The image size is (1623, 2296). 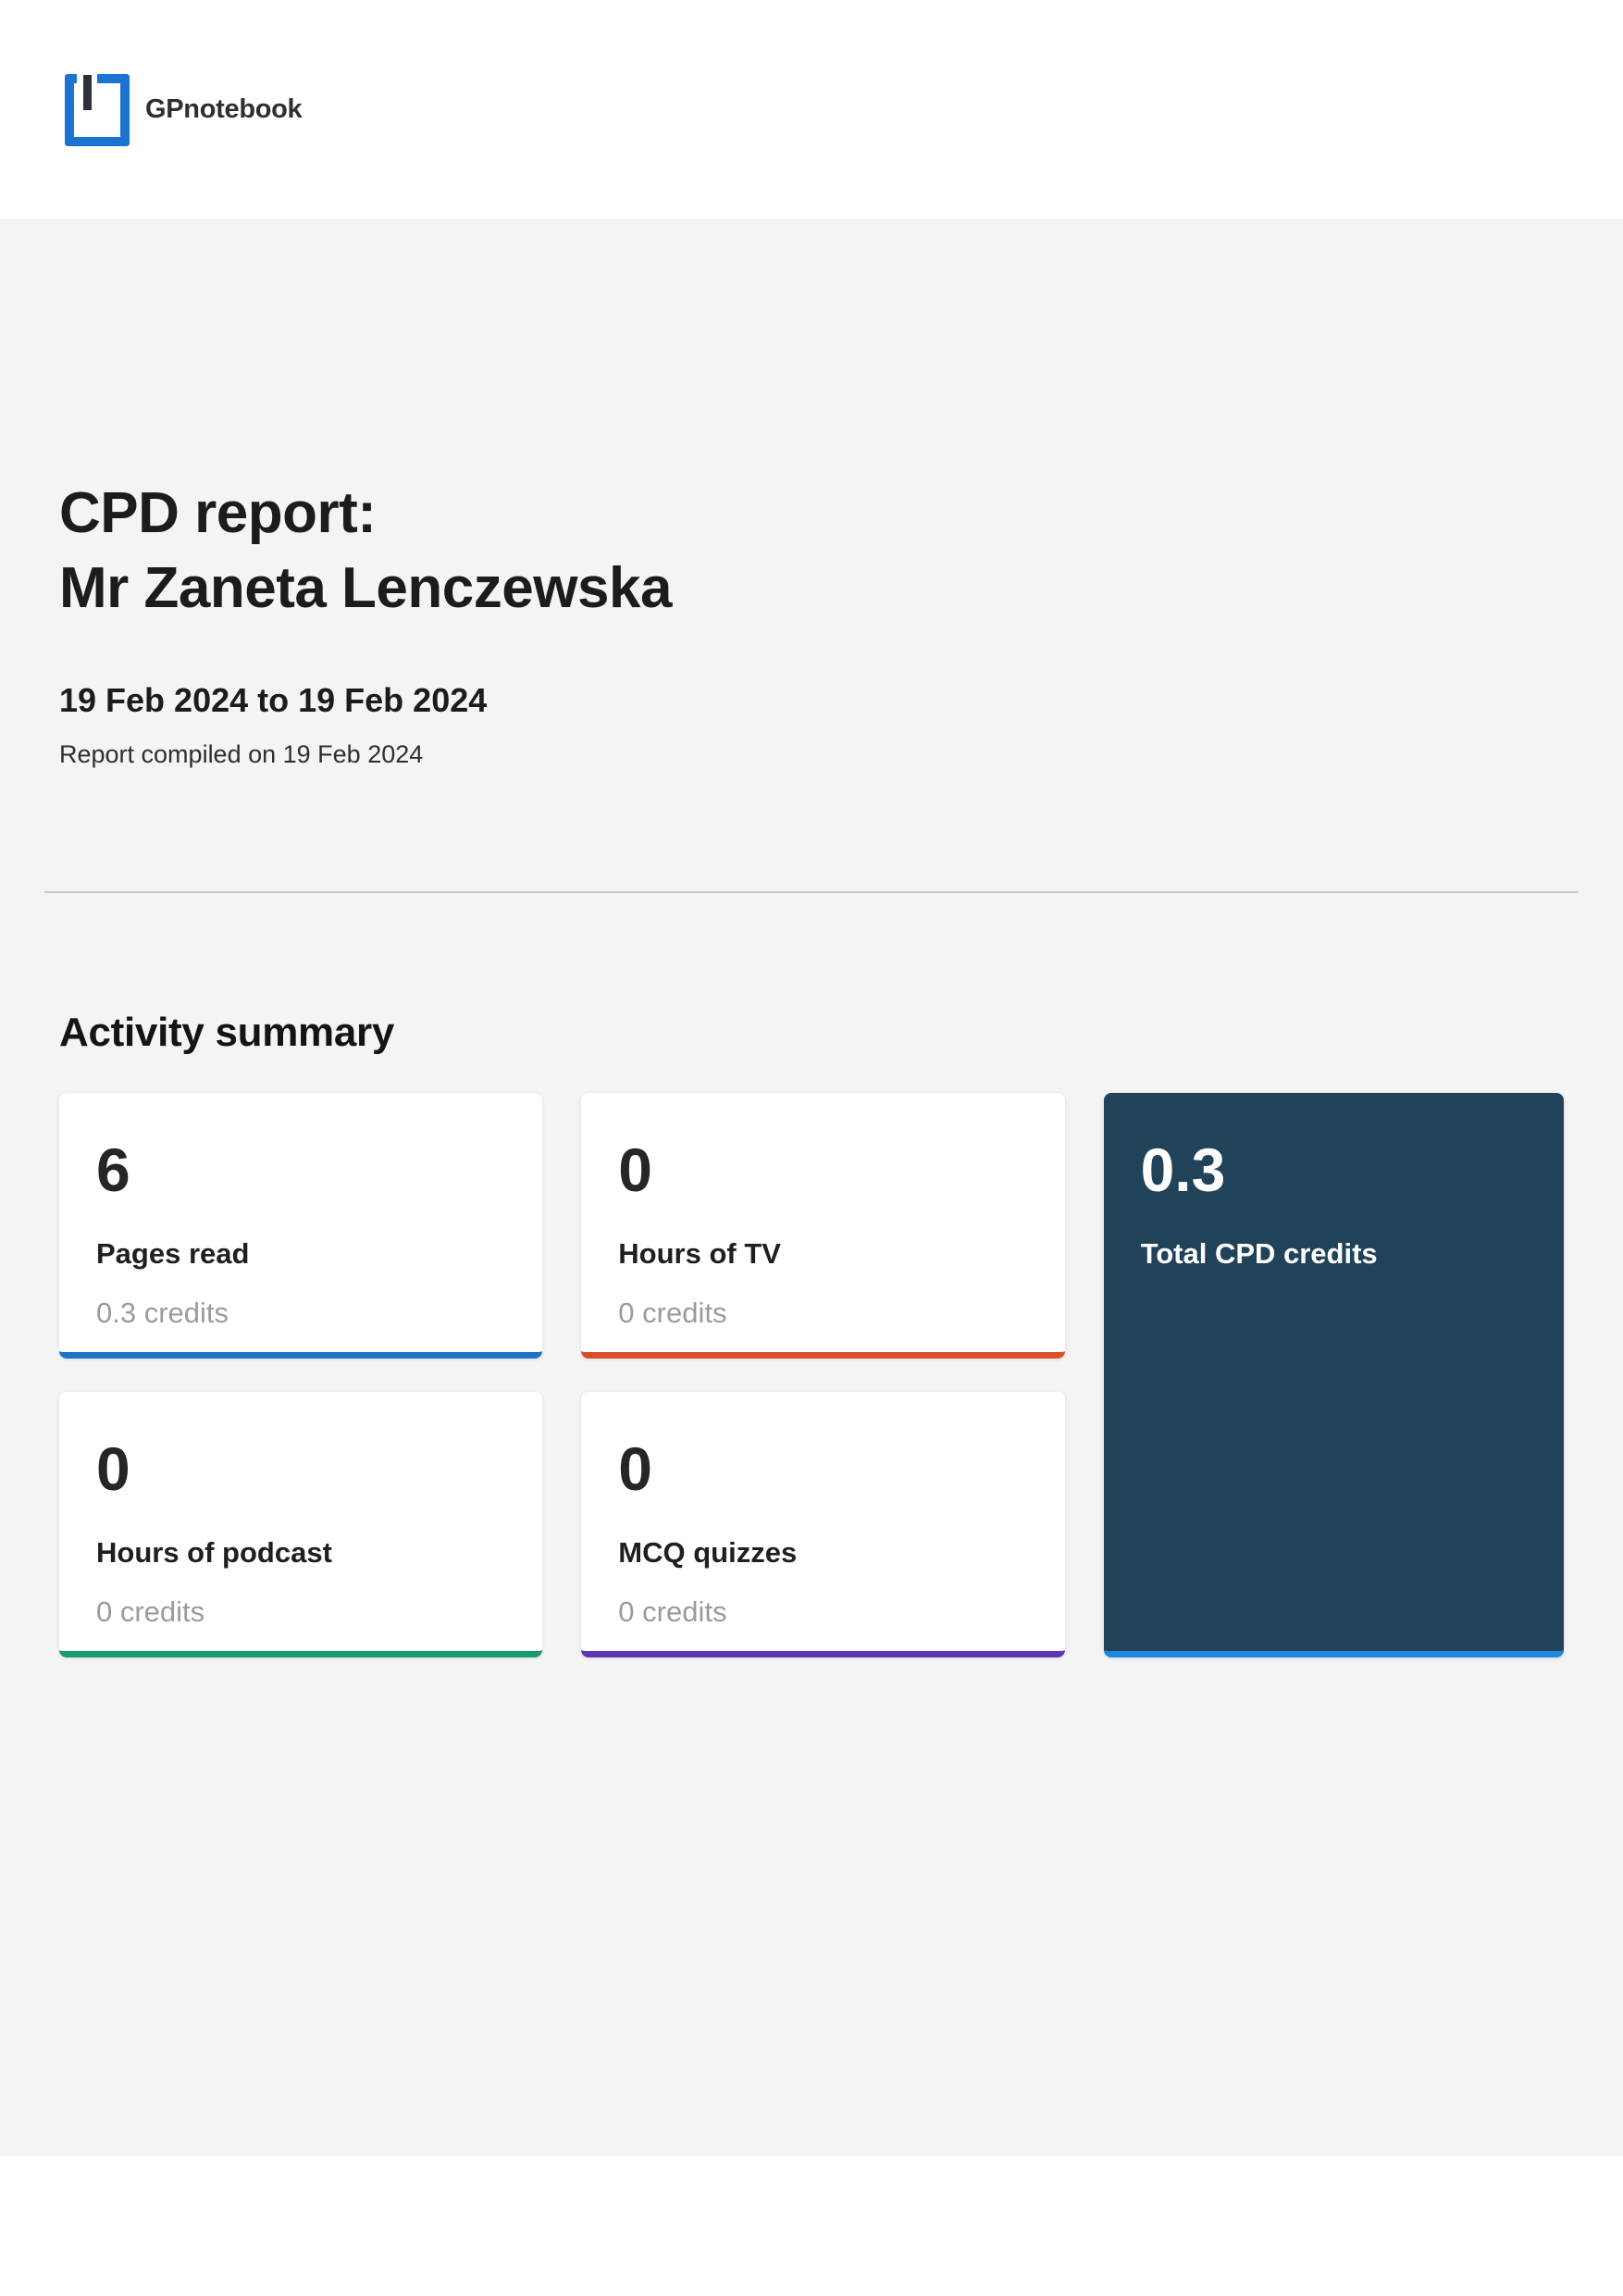 What do you see at coordinates (699, 1254) in the screenshot?
I see `card-label: Hours of TV` at bounding box center [699, 1254].